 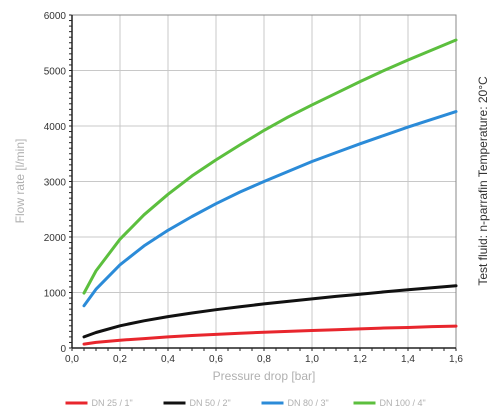 What do you see at coordinates (55, 72) in the screenshot?
I see `y-tick-label: 5000` at bounding box center [55, 72].